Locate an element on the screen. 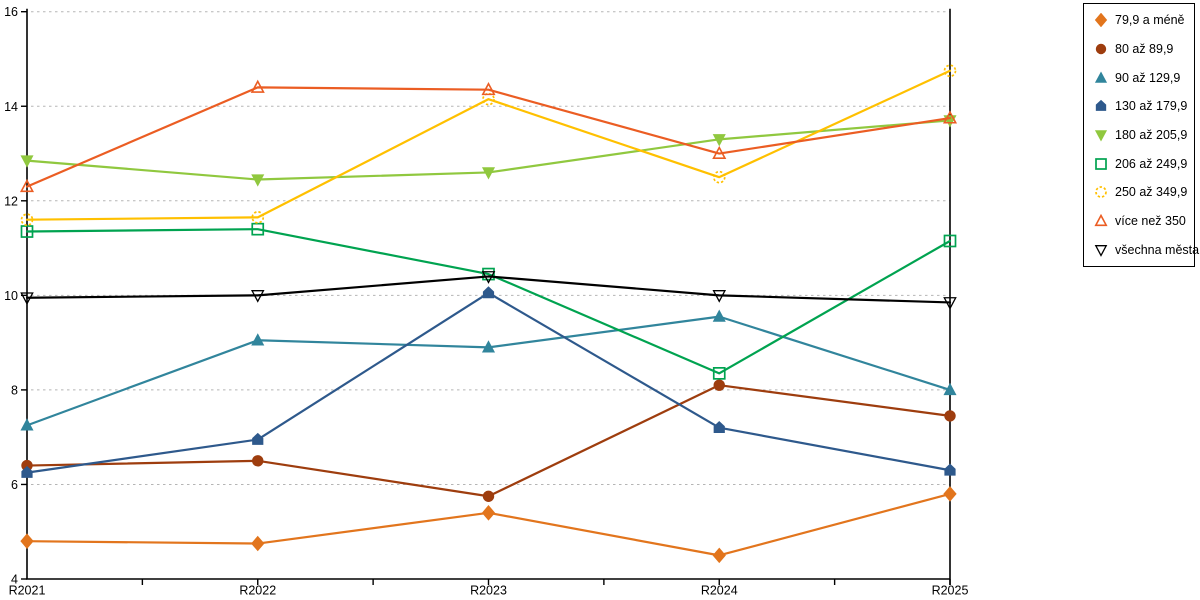 This screenshot has height=600, width=1200. x-tick-label: R2021 is located at coordinates (27, 591).